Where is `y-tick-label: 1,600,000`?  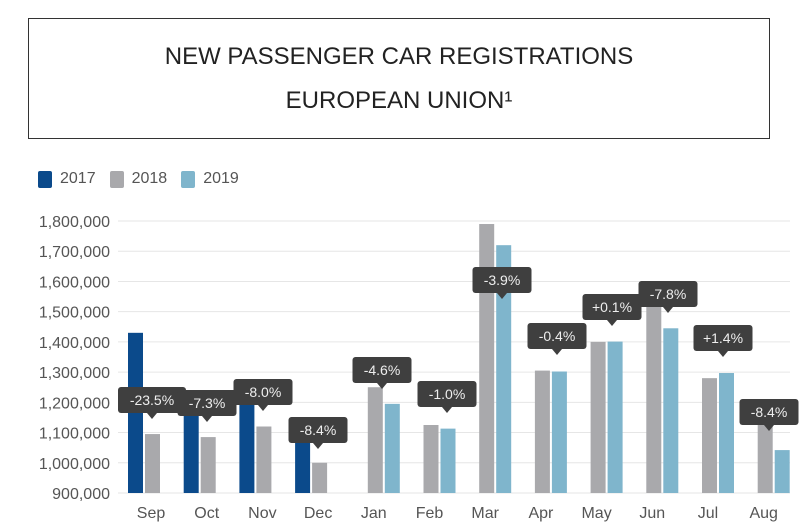
y-tick-label: 1,600,000 is located at coordinates (74, 282).